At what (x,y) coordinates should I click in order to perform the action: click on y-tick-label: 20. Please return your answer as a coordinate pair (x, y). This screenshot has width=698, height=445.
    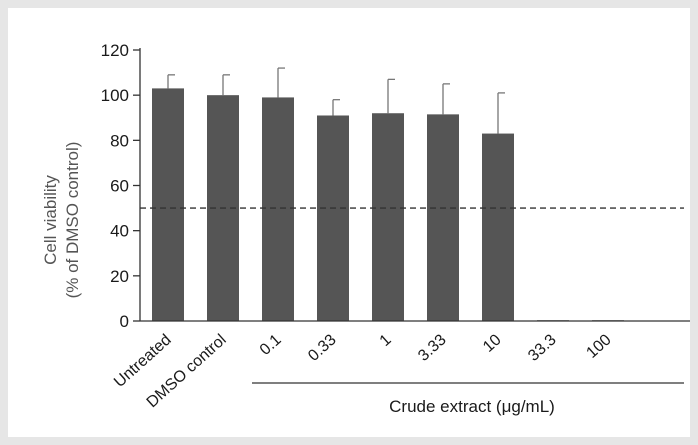
    Looking at the image, I should click on (119, 276).